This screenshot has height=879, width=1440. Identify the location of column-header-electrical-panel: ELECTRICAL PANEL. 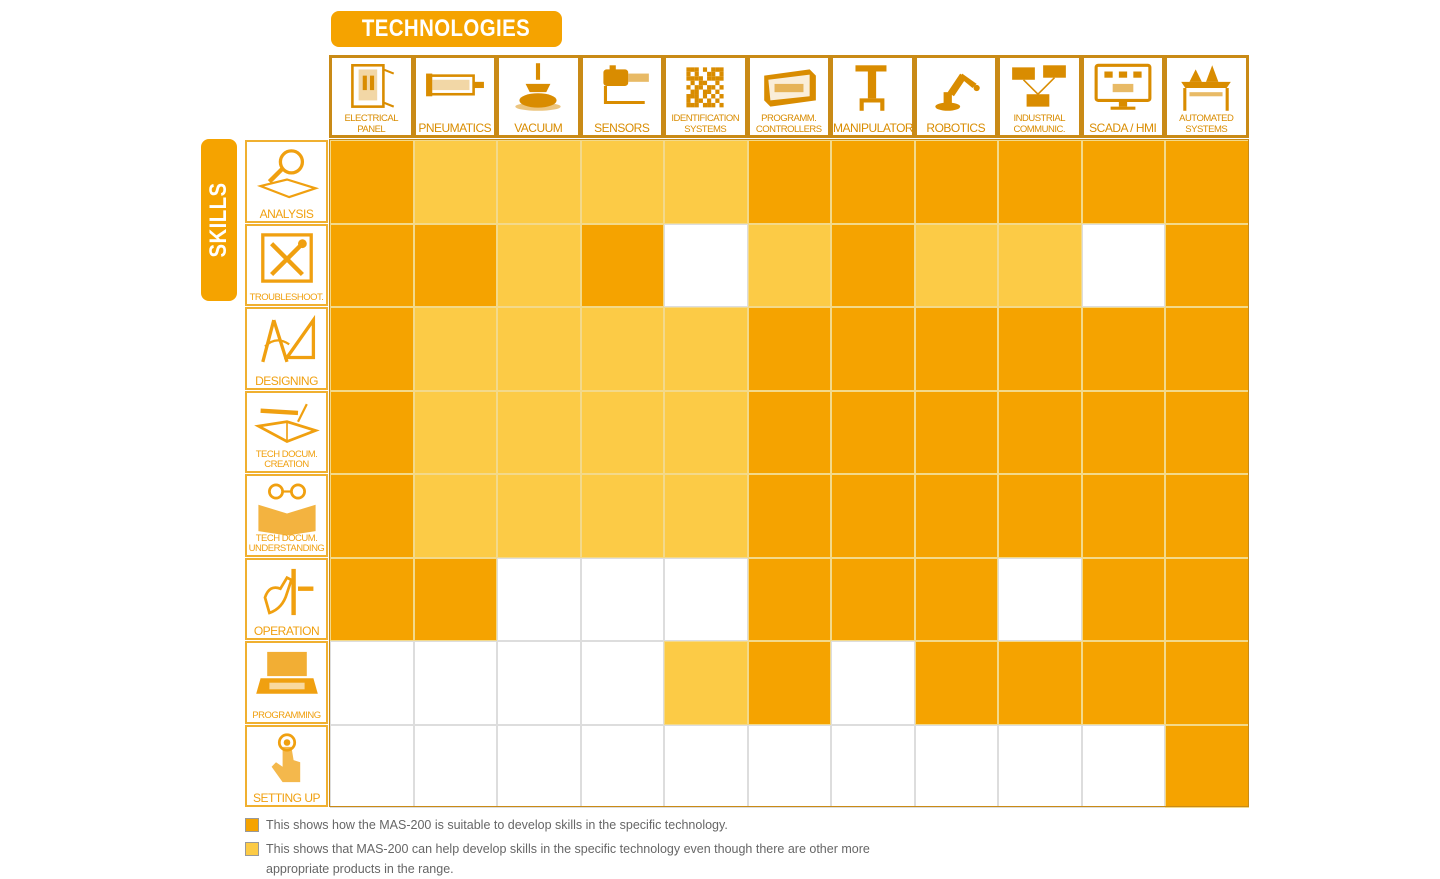
(371, 96).